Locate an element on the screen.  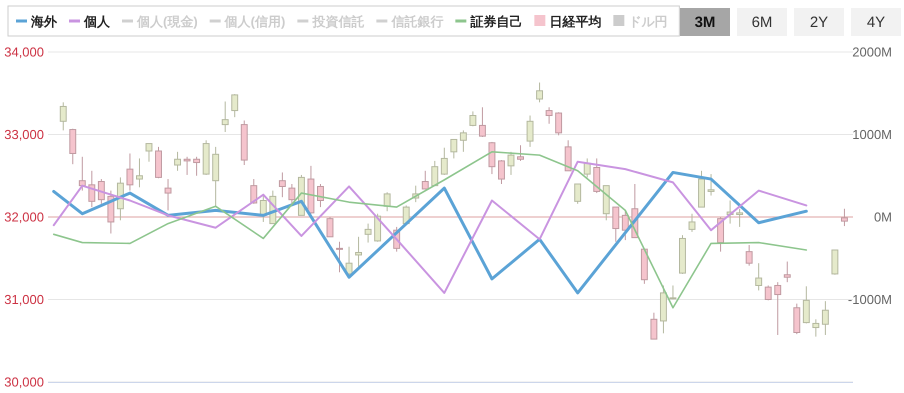
text: 6M is located at coordinates (762, 22).